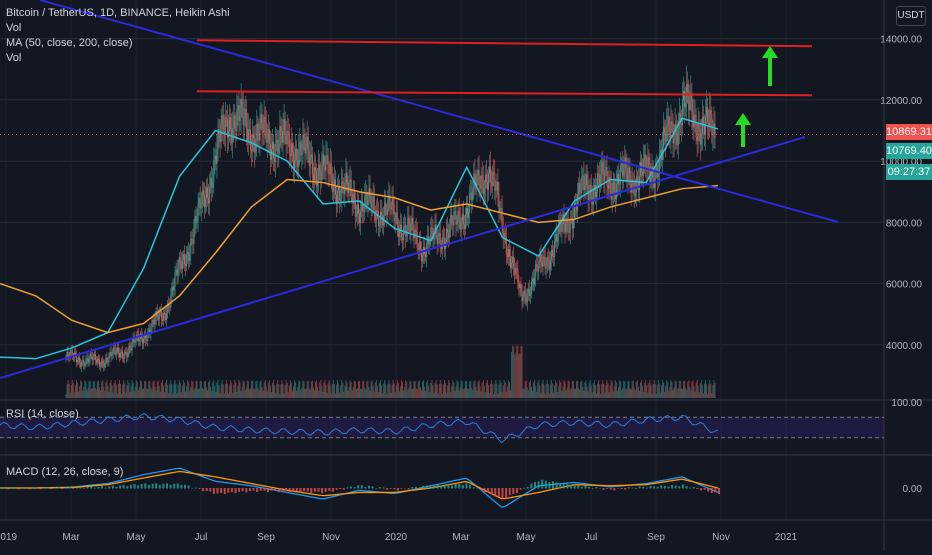  Describe the element at coordinates (69, 43) in the screenshot. I see `ma-label: MA (50, close, 200, close)` at that location.